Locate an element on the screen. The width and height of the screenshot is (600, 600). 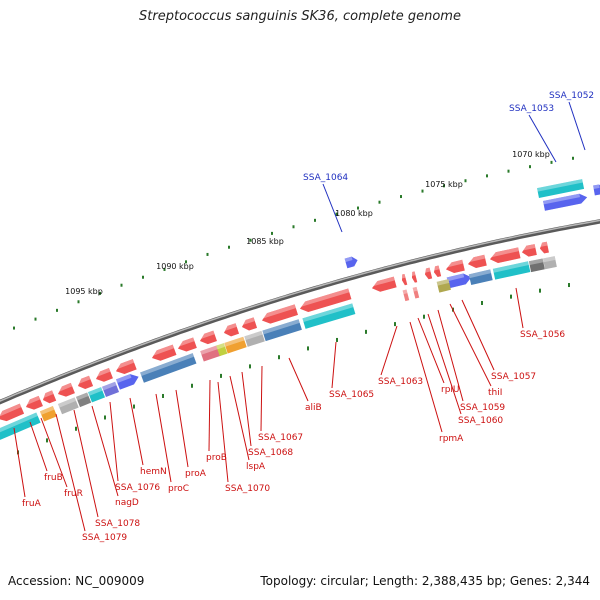
scale-label: 1095 kbp is located at coordinates (84, 291).